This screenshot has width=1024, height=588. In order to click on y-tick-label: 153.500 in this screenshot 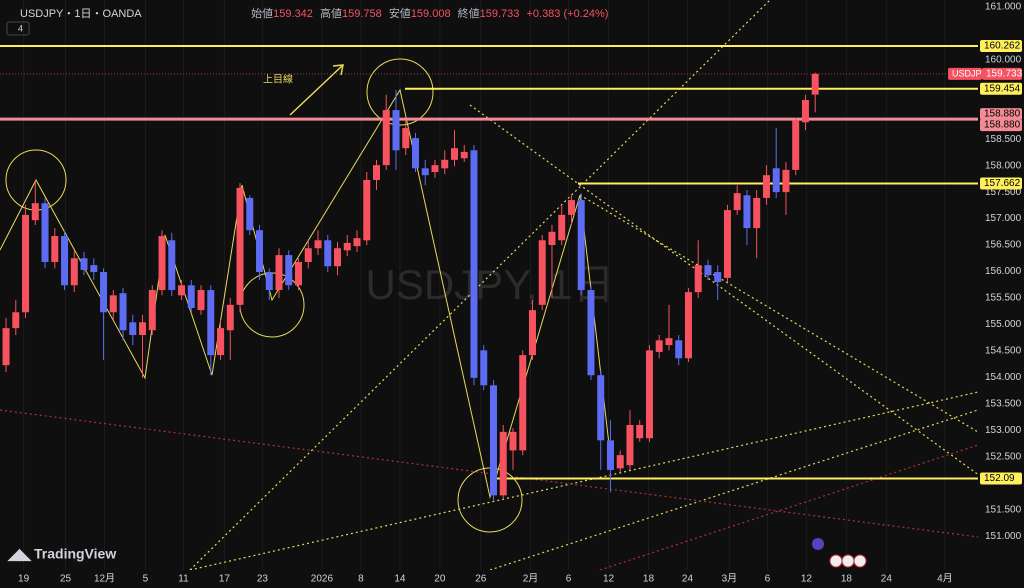, I will do `click(1003, 403)`.